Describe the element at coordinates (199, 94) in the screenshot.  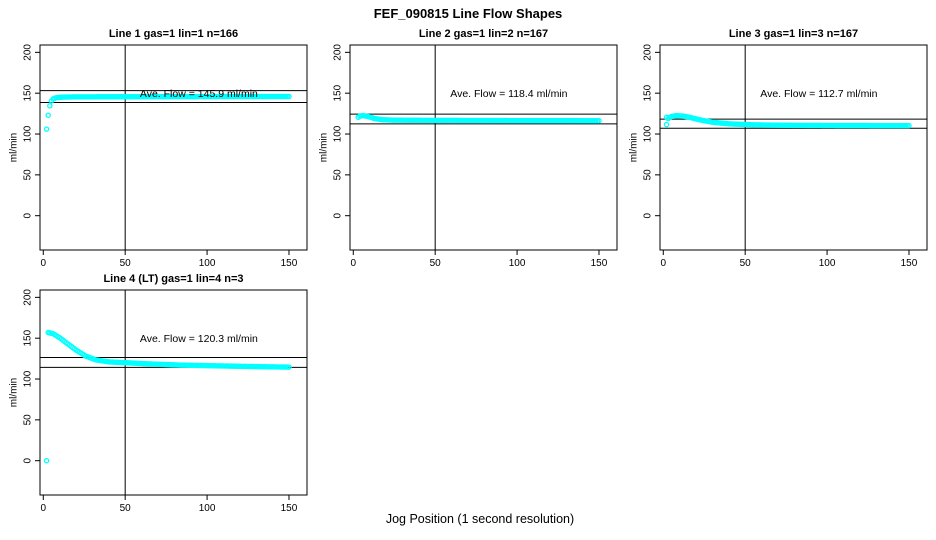
I see `ave-flow-annotation: Ave. Flow = 145.9 ml/min` at that location.